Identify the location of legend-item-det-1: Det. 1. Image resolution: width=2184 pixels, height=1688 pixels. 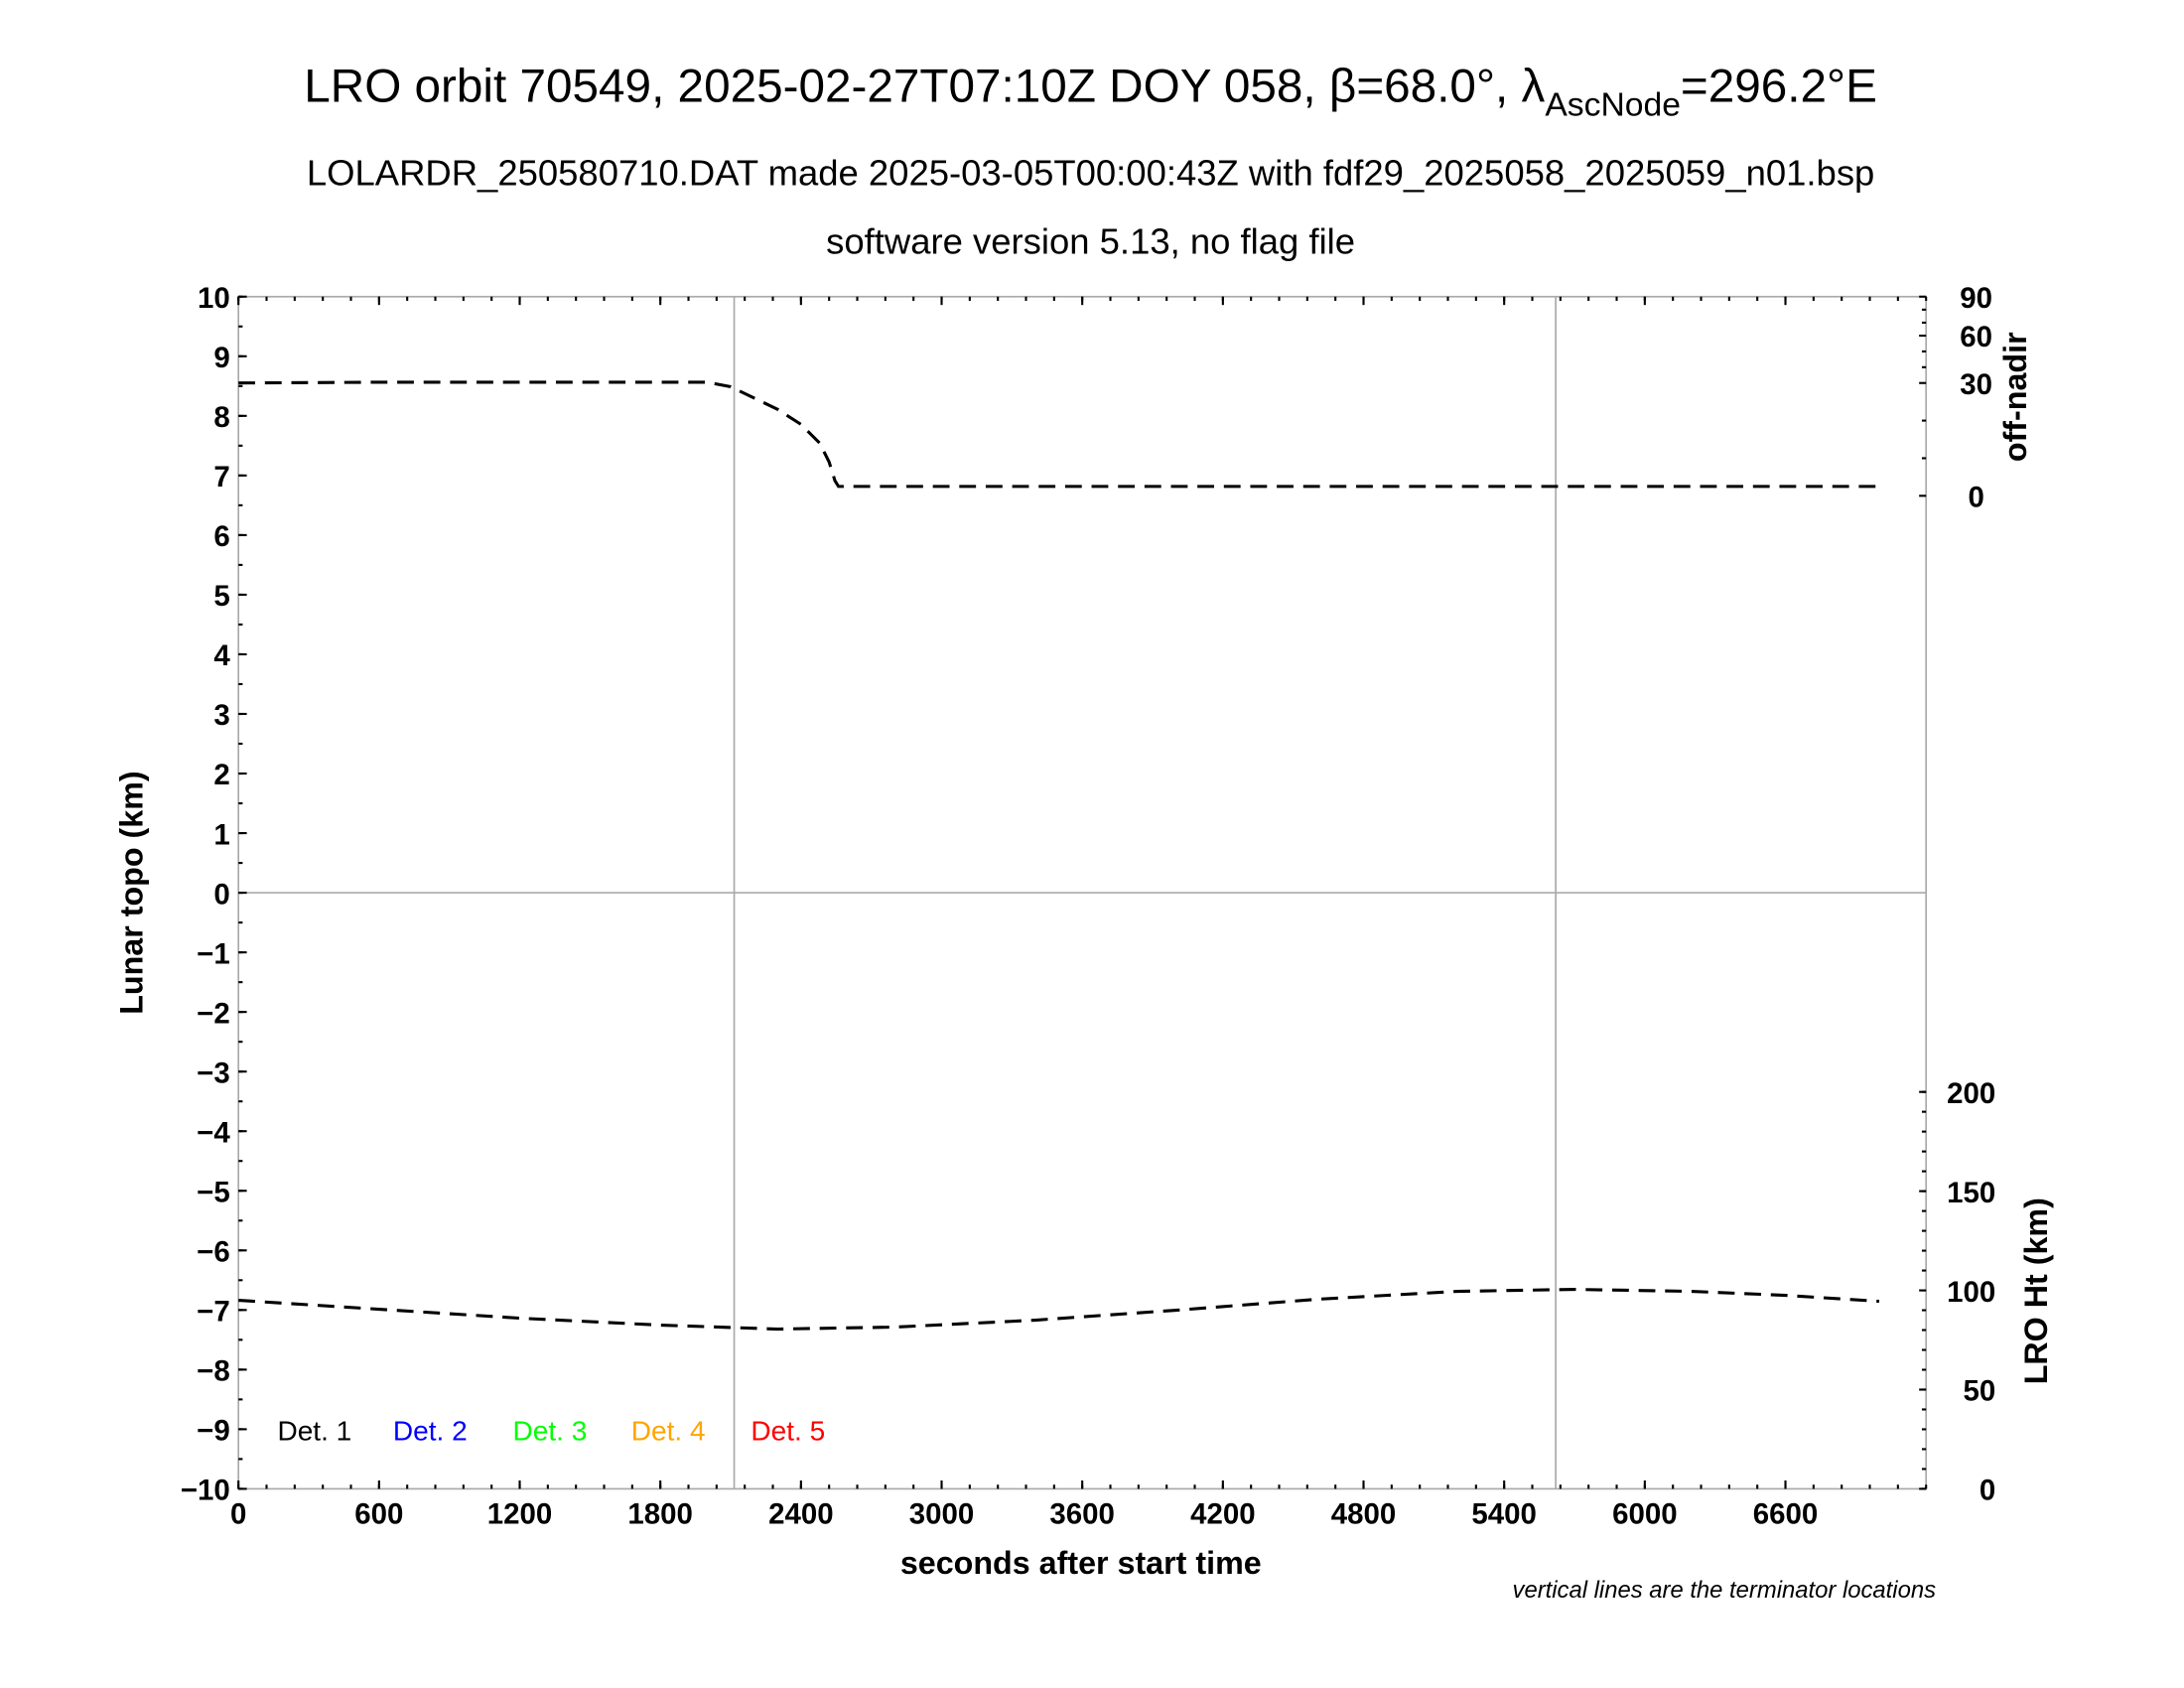
(314, 1430).